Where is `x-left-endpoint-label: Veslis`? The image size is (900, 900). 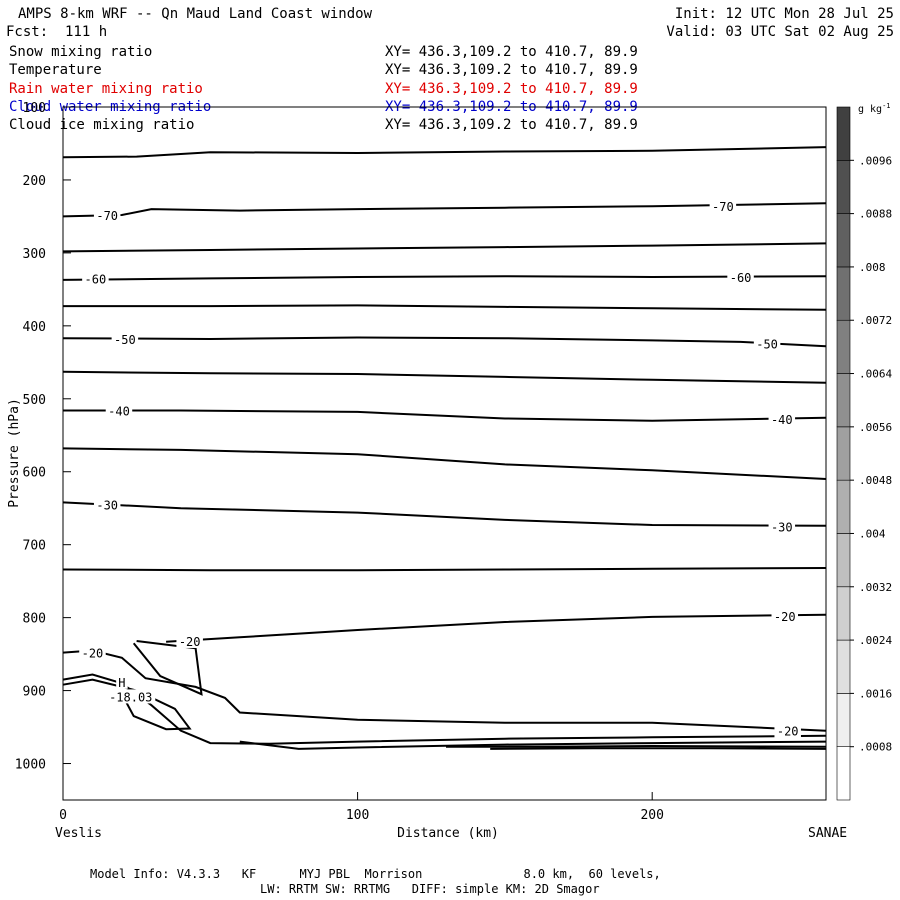
x-left-endpoint-label: Veslis is located at coordinates (78, 833).